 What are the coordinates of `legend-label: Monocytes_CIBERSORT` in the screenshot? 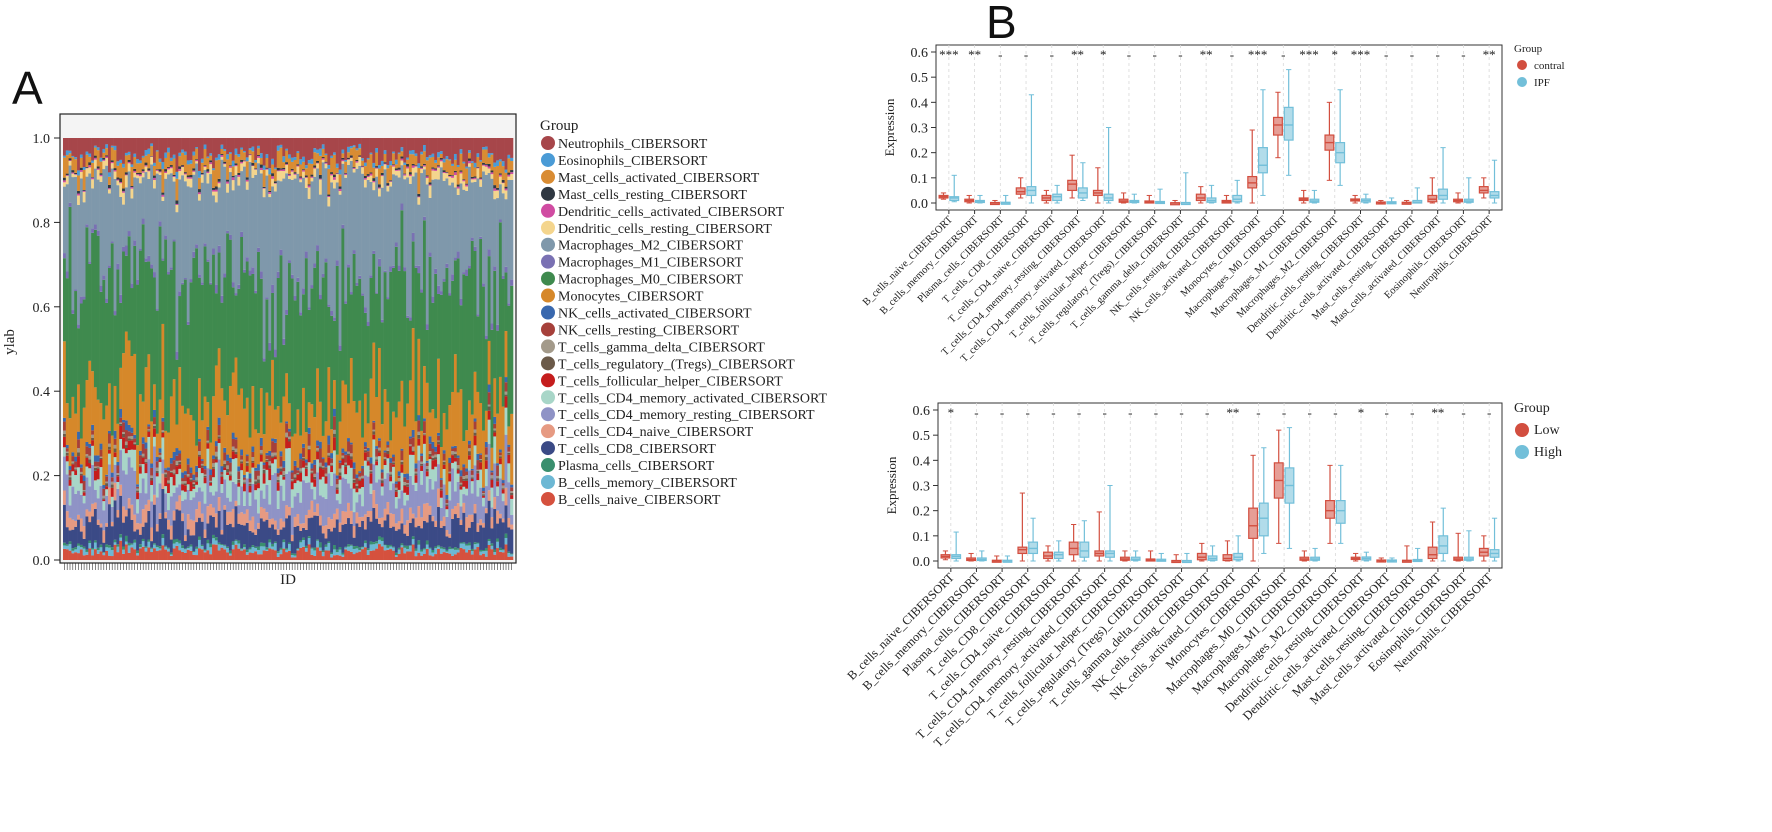 It's located at (631, 297).